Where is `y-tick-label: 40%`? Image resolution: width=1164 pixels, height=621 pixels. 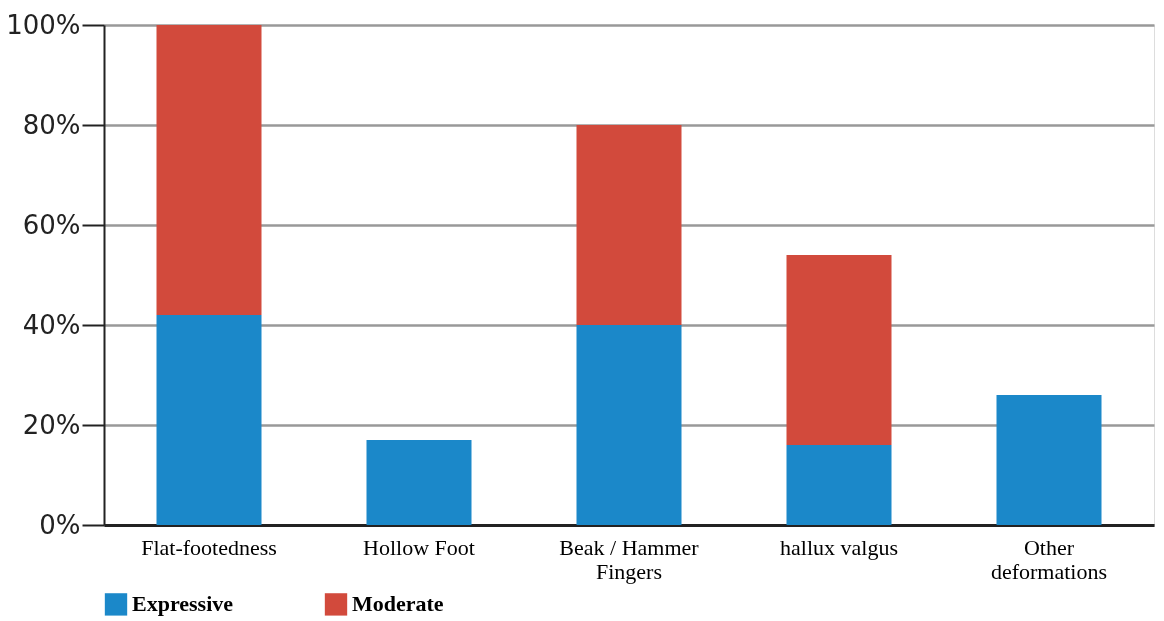
y-tick-label: 40% is located at coordinates (51, 324).